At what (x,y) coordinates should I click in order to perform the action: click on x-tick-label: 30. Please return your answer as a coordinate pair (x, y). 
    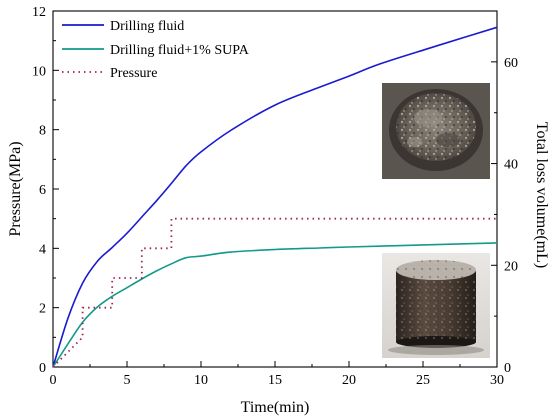
    Looking at the image, I should click on (497, 380).